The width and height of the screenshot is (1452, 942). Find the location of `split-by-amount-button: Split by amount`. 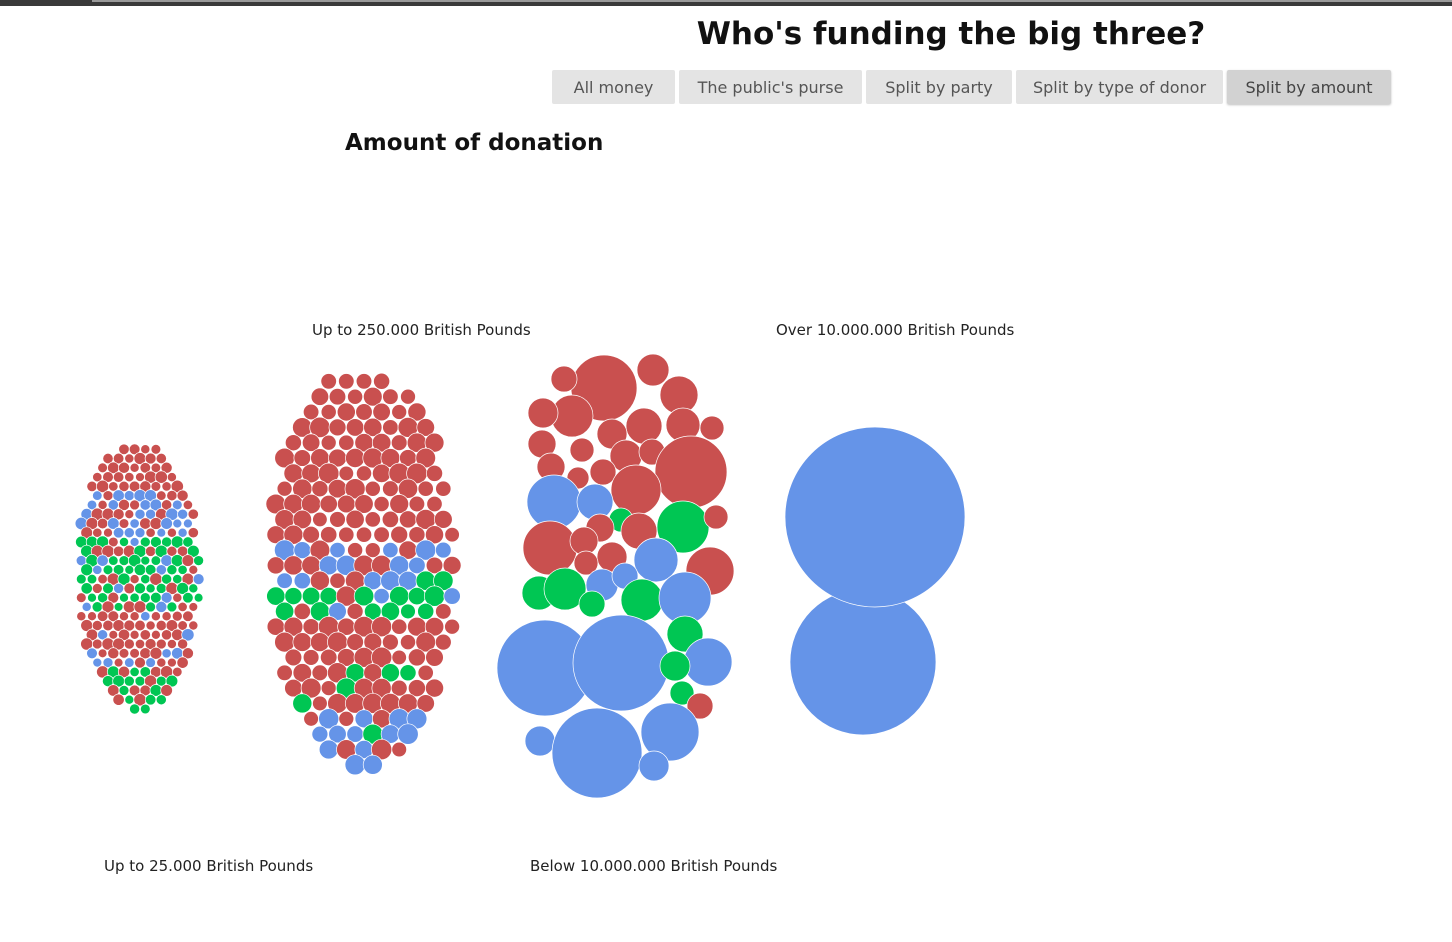

split-by-amount-button: Split by amount is located at coordinates (1309, 87).